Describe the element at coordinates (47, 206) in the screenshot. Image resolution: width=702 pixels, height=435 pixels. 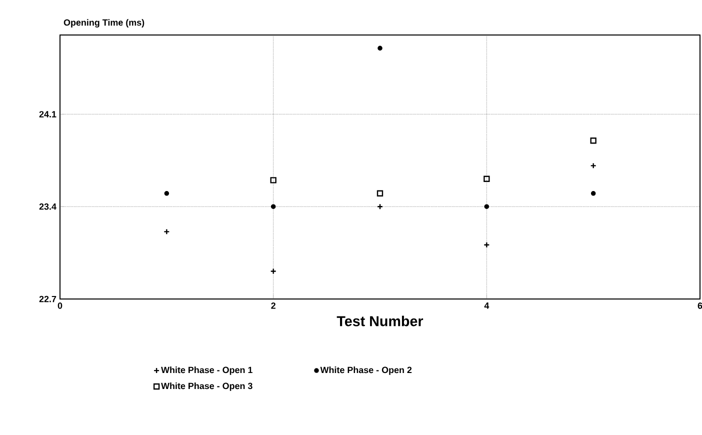
I see `y-tick-label: 23.4` at that location.